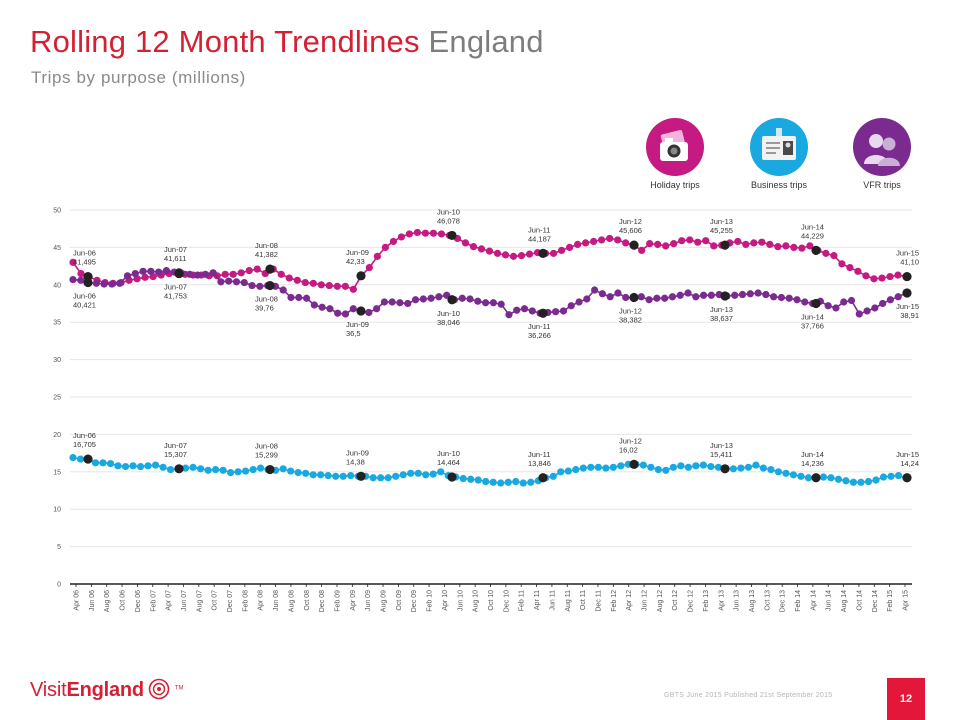 This screenshot has height=720, width=960. Describe the element at coordinates (266, 245) in the screenshot. I see `annotation-label: Jun-08` at that location.